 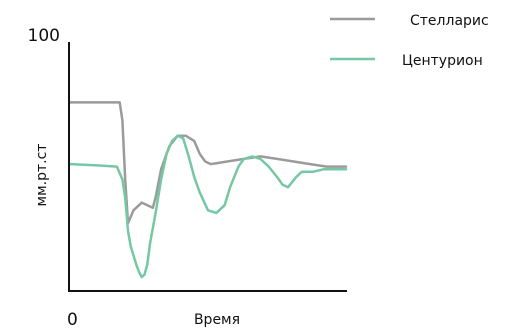 I want to click on legend-label: Стелларис, so click(x=449, y=21).